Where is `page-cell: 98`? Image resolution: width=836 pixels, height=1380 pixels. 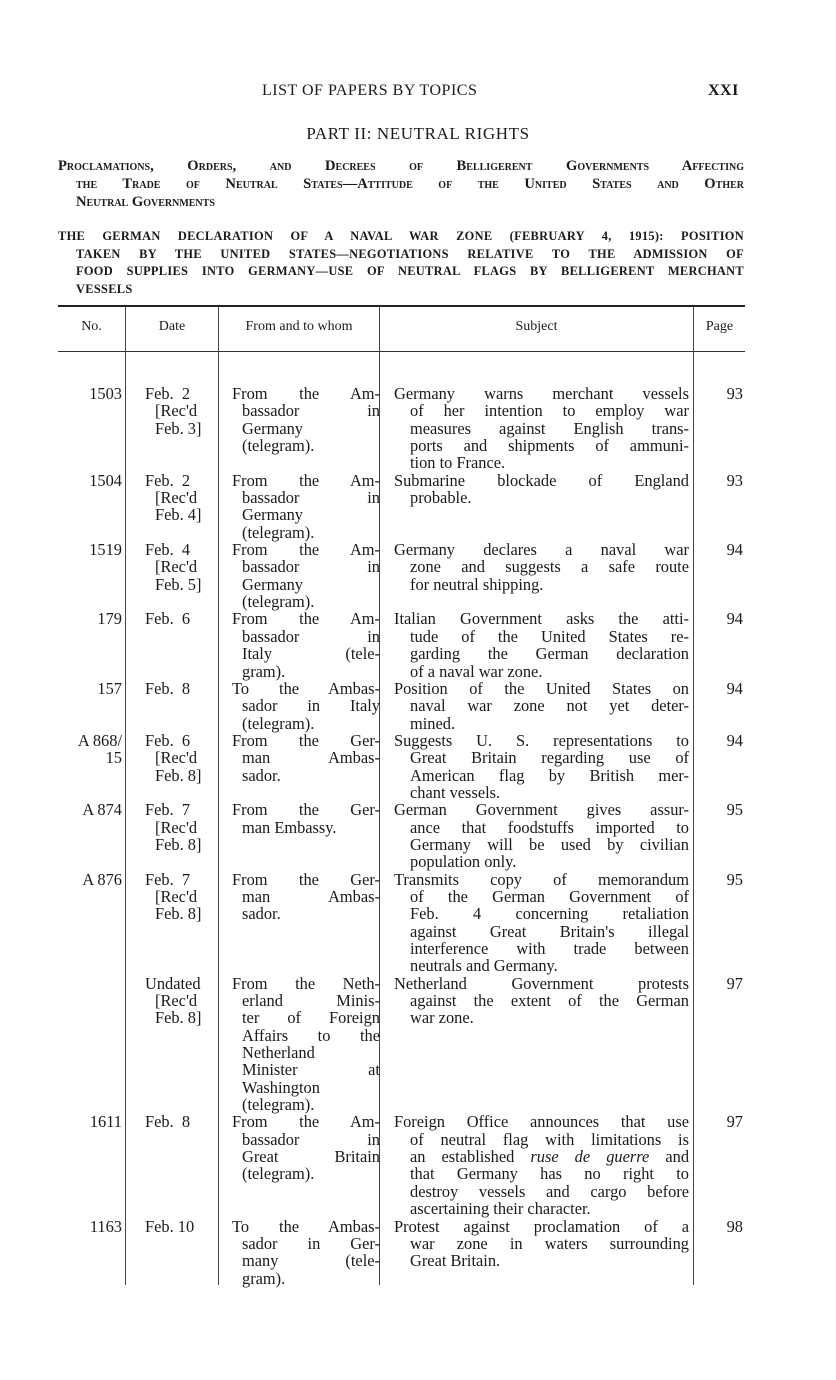
page-cell: 98 is located at coordinates (734, 1226).